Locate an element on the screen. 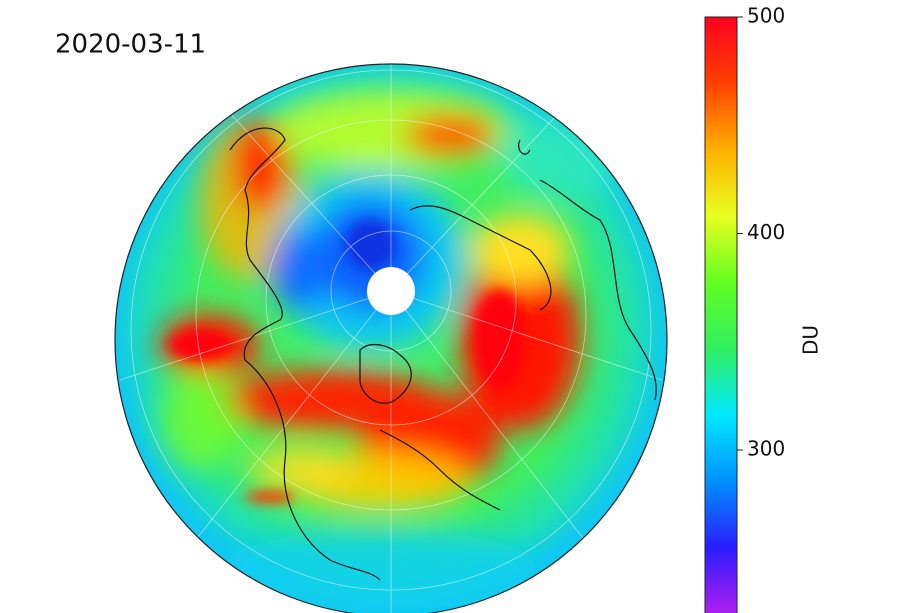 The width and height of the screenshot is (920, 613). colorbar-tick-label: 400 is located at coordinates (766, 232).